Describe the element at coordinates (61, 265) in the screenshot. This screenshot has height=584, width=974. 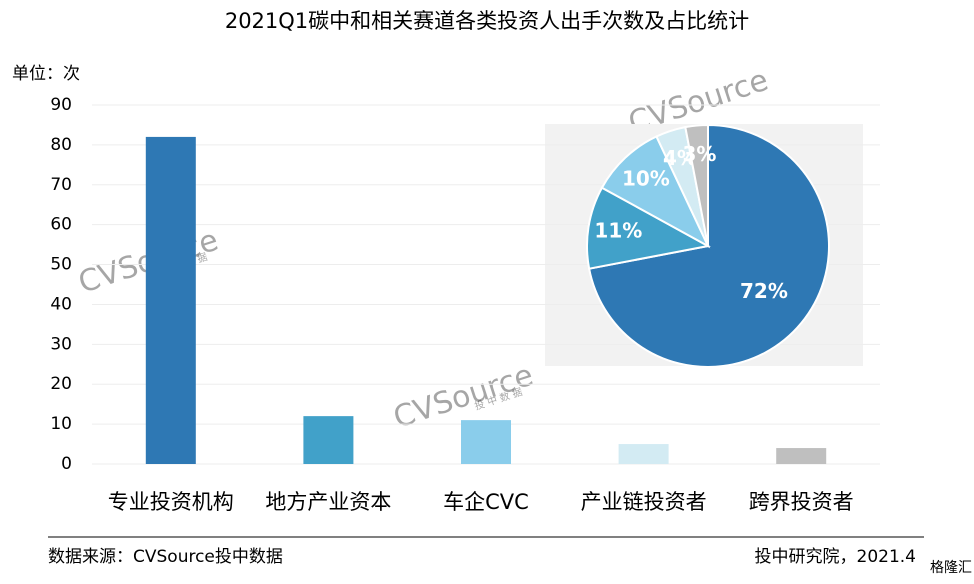
I see `y-tick-label: 50` at that location.